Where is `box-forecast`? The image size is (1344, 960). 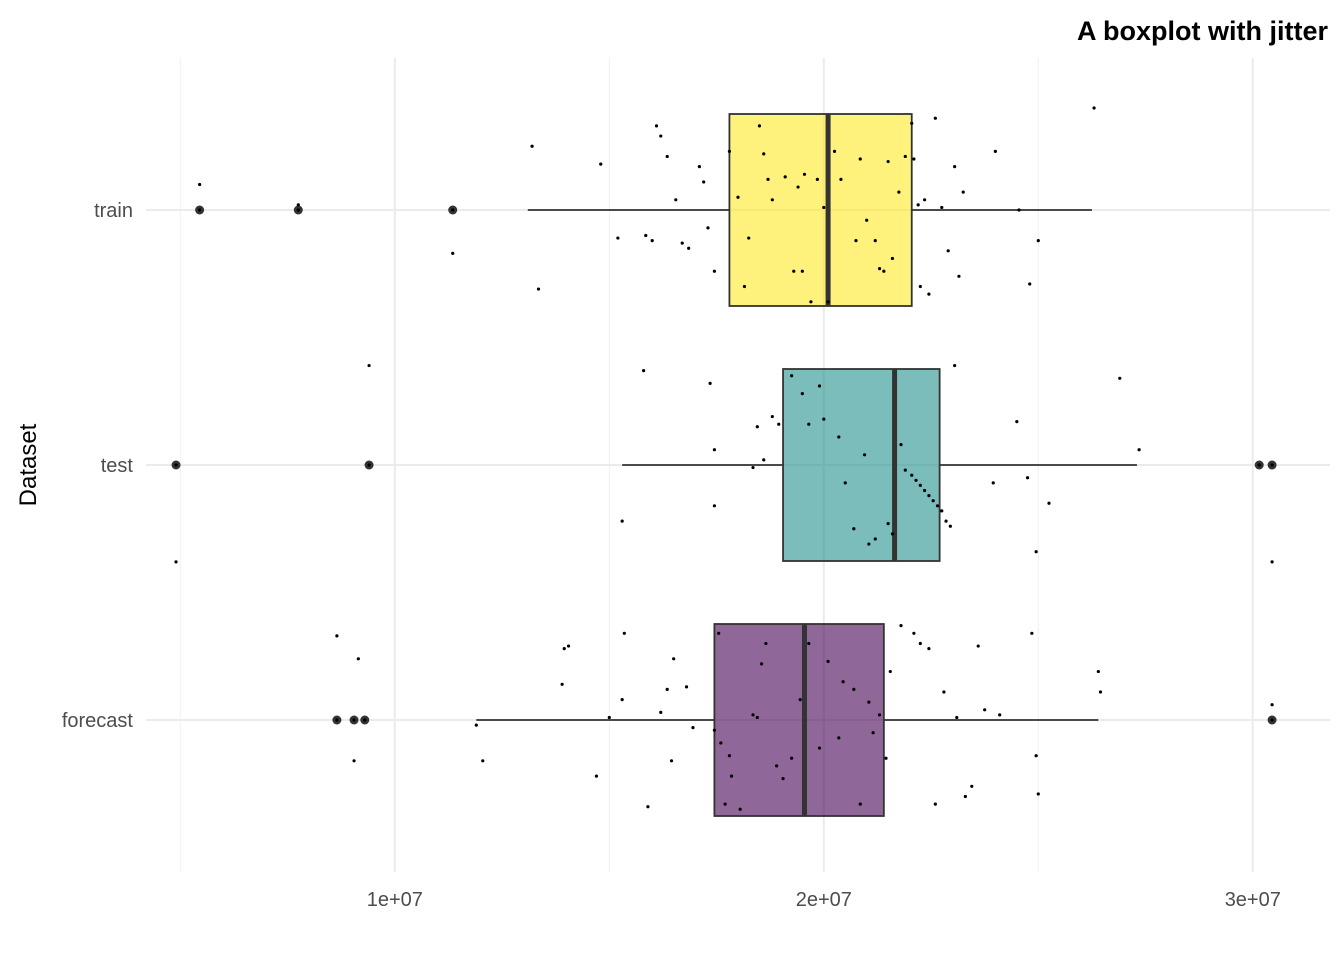 box-forecast is located at coordinates (804, 720).